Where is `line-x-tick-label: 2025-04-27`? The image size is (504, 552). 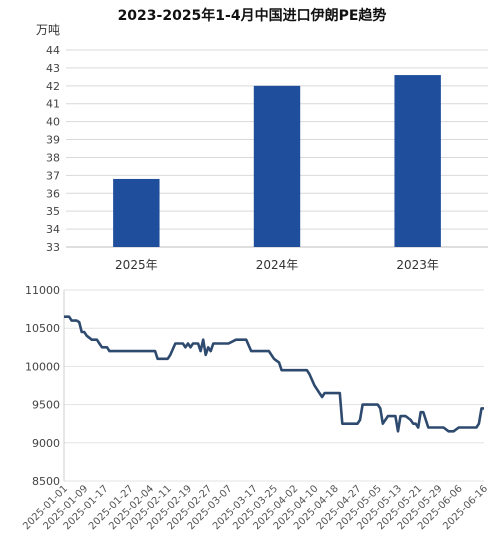
line-x-tick-label: 2025-04-27 is located at coordinates (339, 507).